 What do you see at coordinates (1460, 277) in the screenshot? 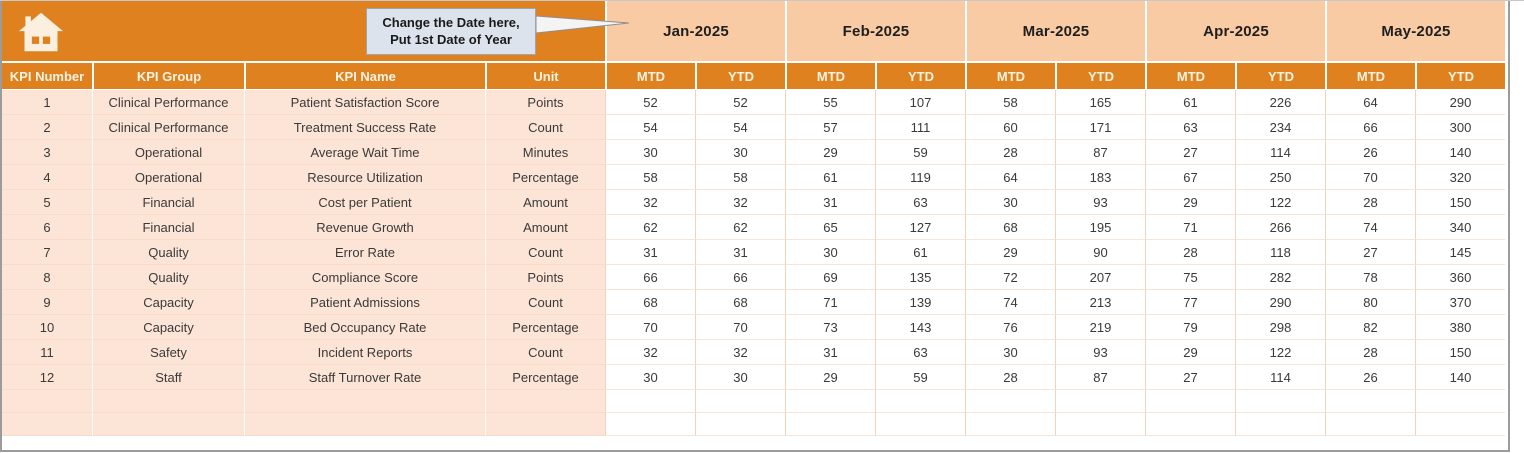
I see `value-cell: 360` at bounding box center [1460, 277].